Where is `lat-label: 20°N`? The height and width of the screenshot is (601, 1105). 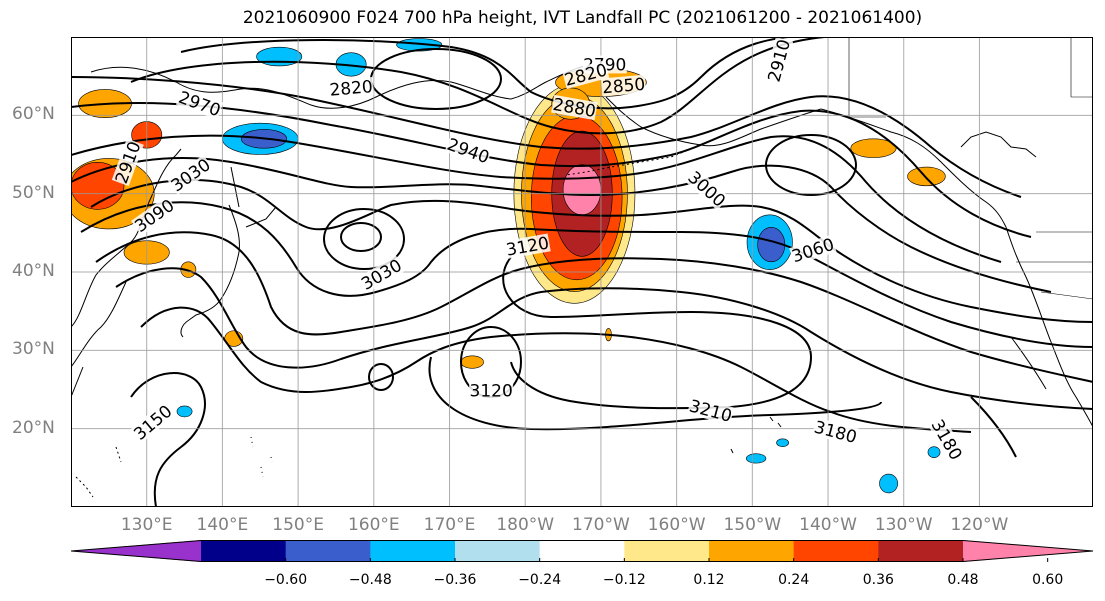 lat-label: 20°N is located at coordinates (33, 427).